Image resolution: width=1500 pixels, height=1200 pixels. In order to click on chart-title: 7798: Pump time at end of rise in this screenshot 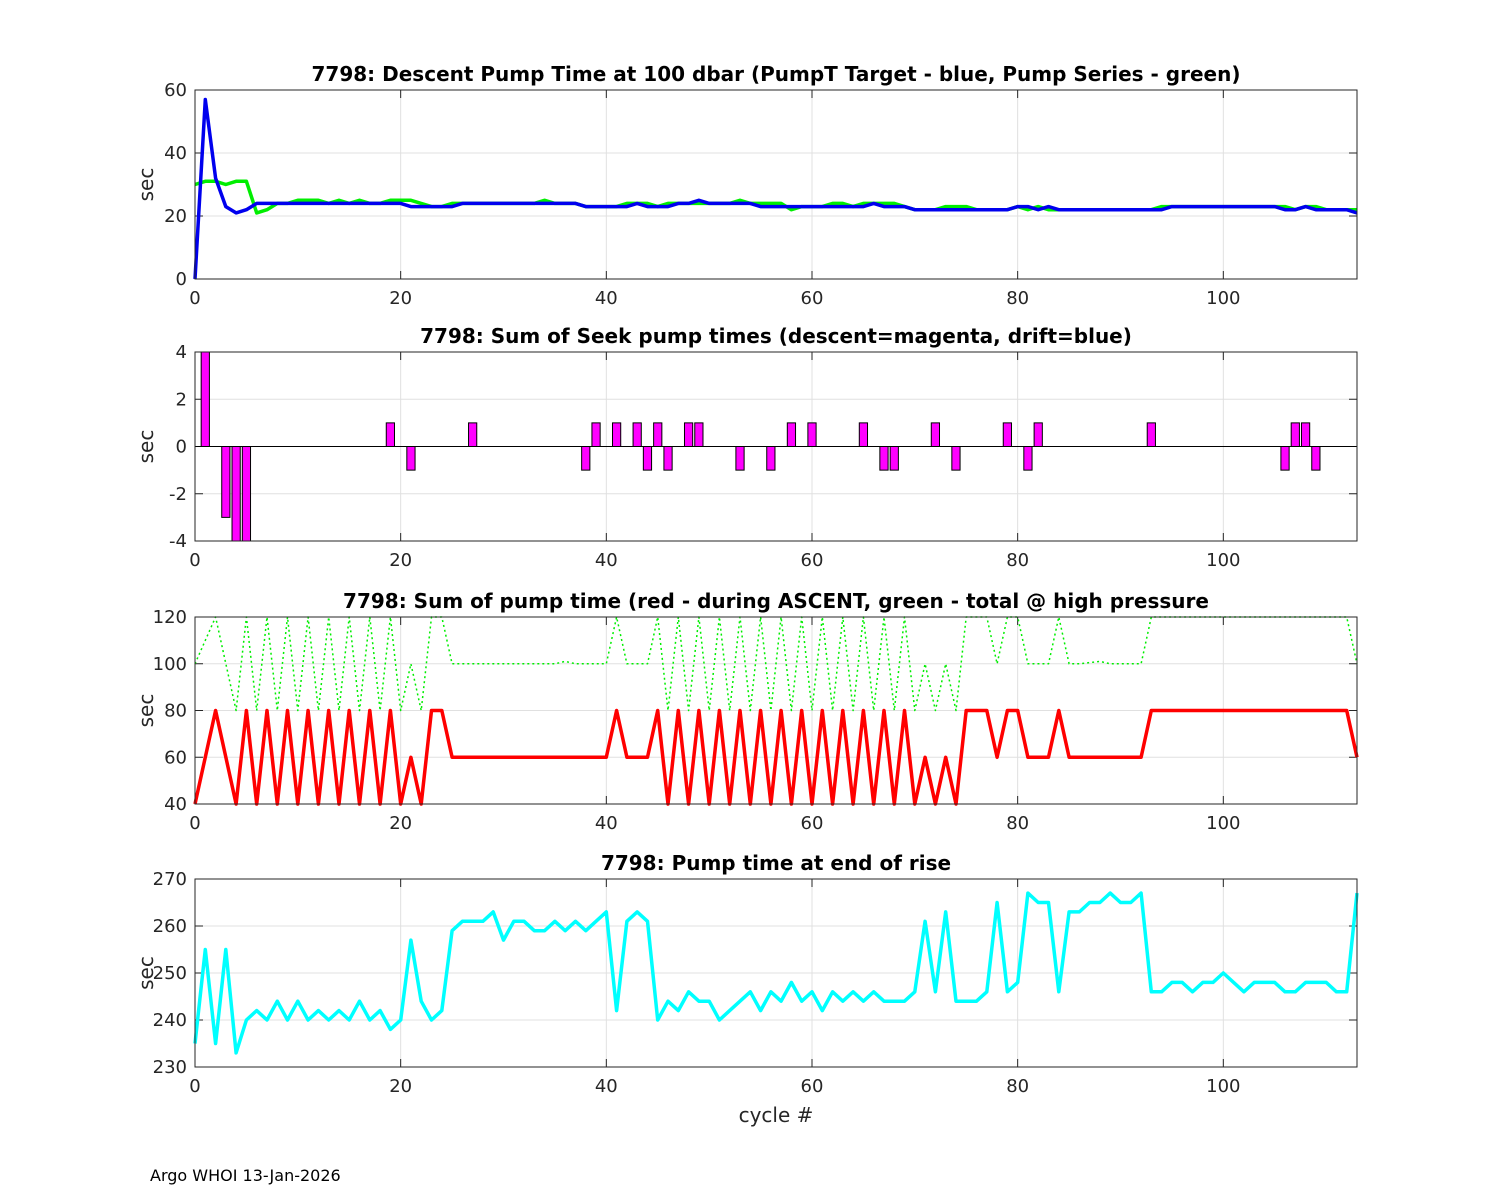, I will do `click(776, 863)`.